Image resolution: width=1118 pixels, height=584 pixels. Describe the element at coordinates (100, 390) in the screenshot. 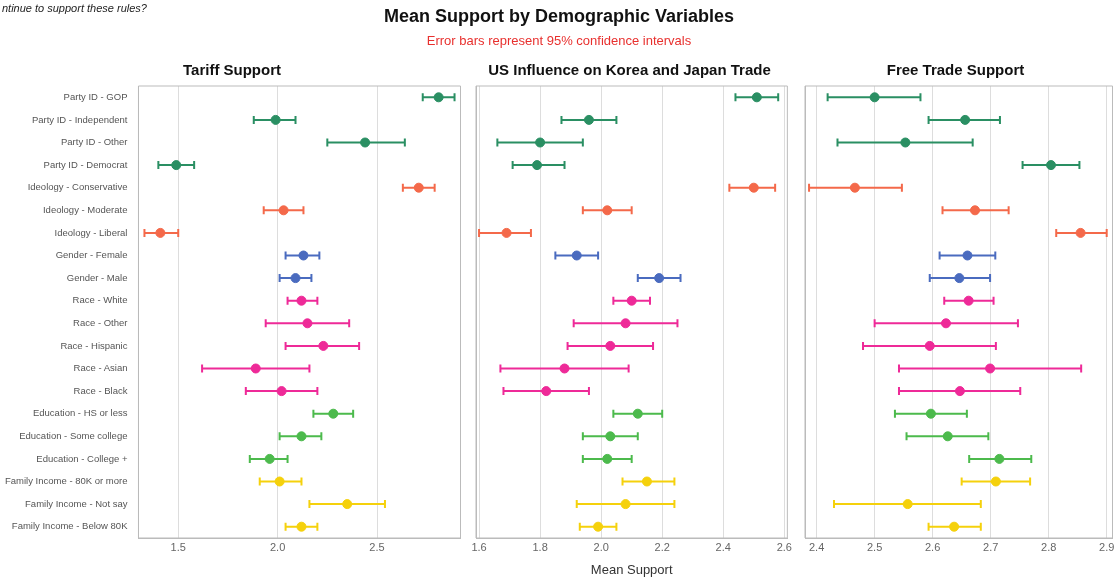

I see `y-tick-label: Race - Black` at that location.